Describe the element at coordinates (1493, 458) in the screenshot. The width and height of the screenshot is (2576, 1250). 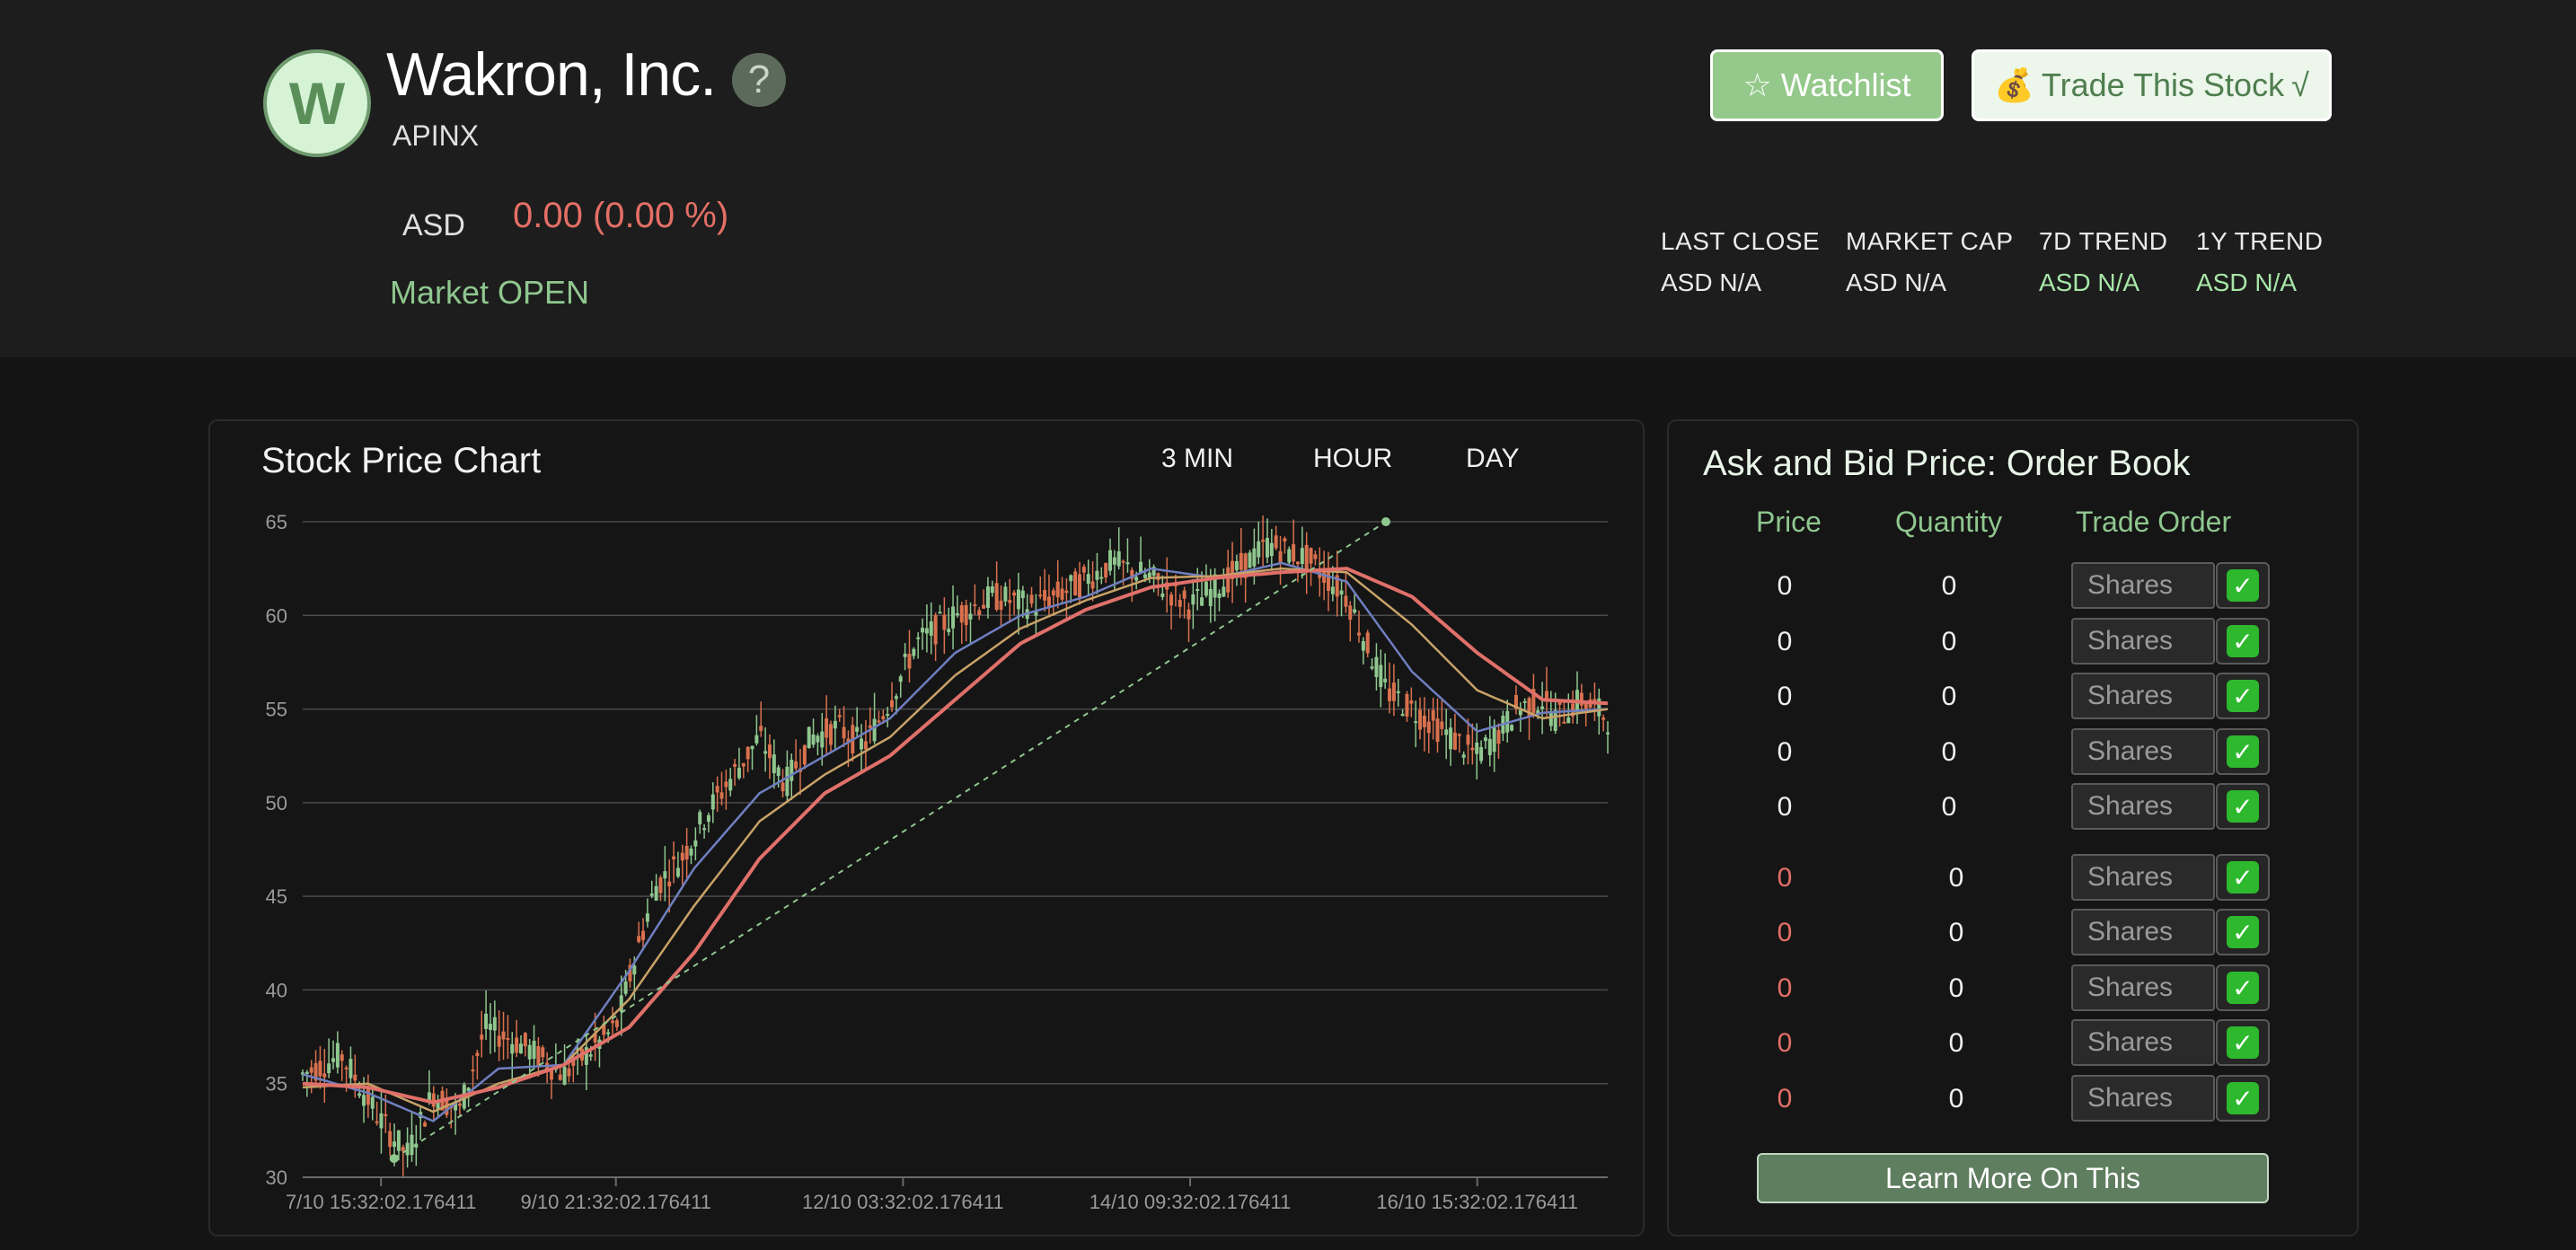
I see `timeframe-day: DAY` at that location.